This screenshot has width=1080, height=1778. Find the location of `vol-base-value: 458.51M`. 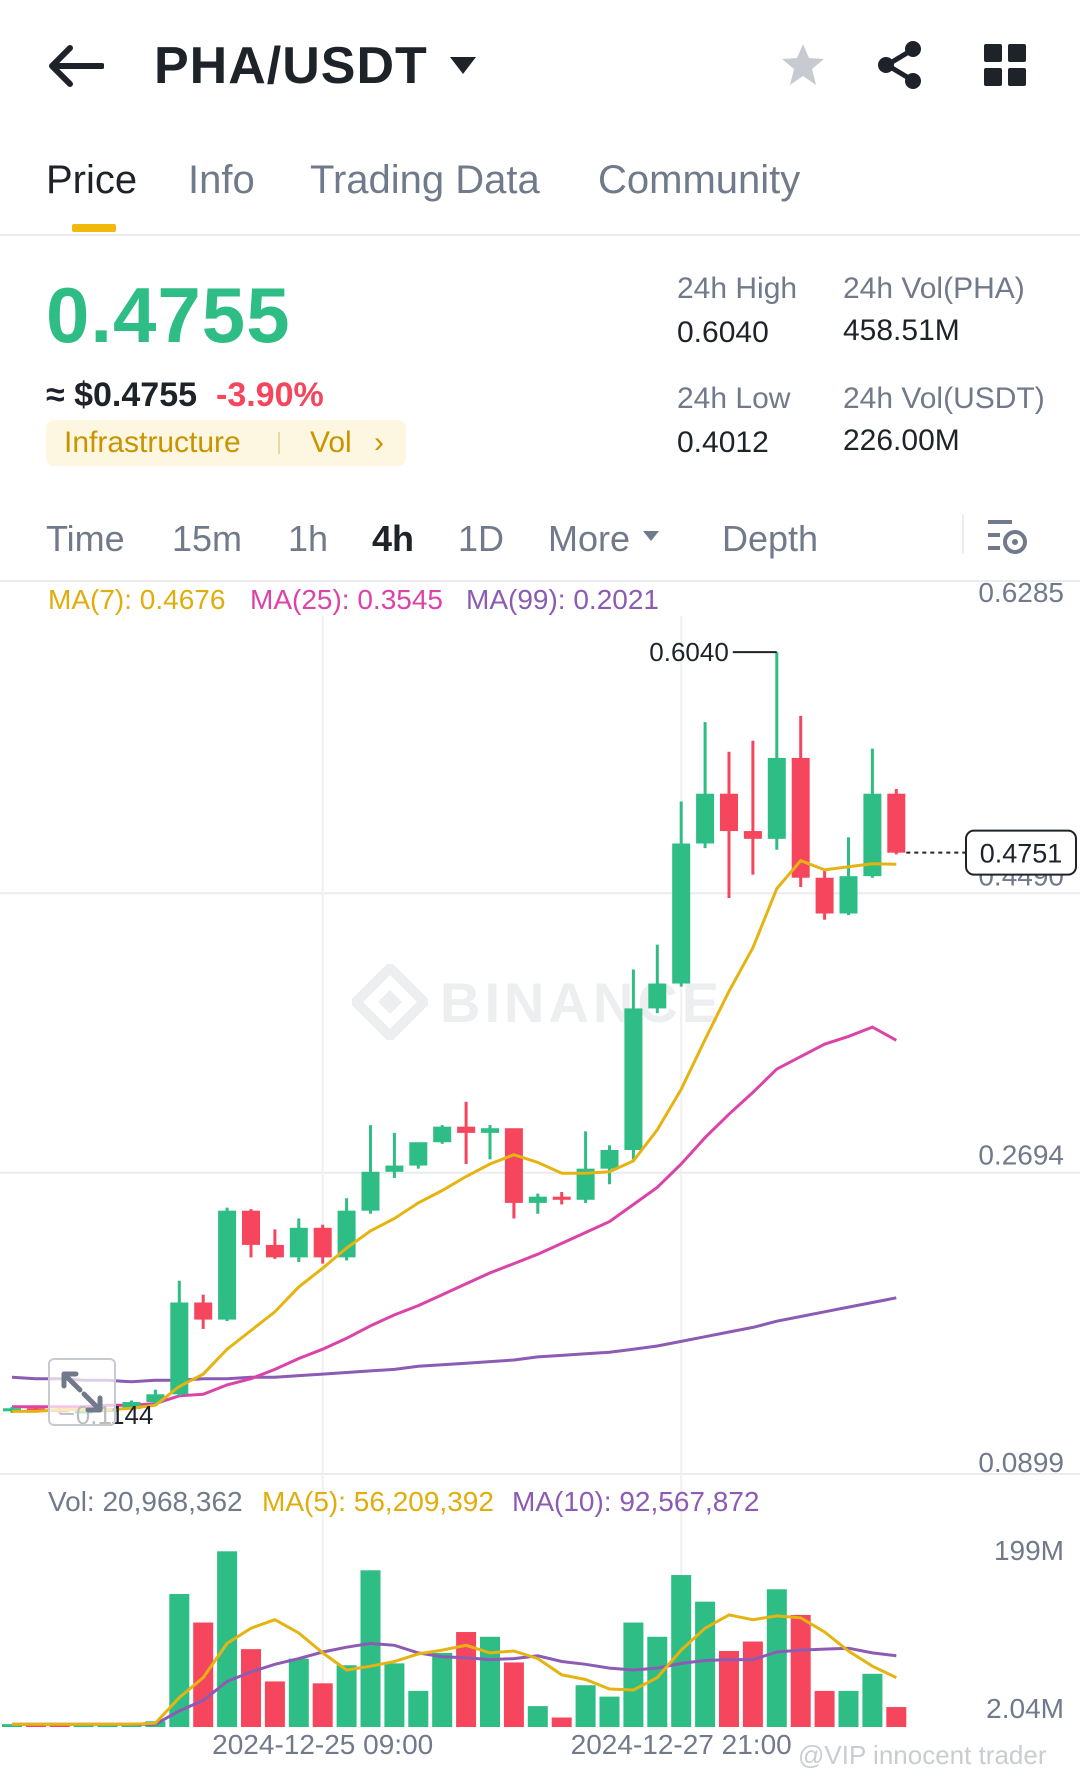

vol-base-value: 458.51M is located at coordinates (901, 330).